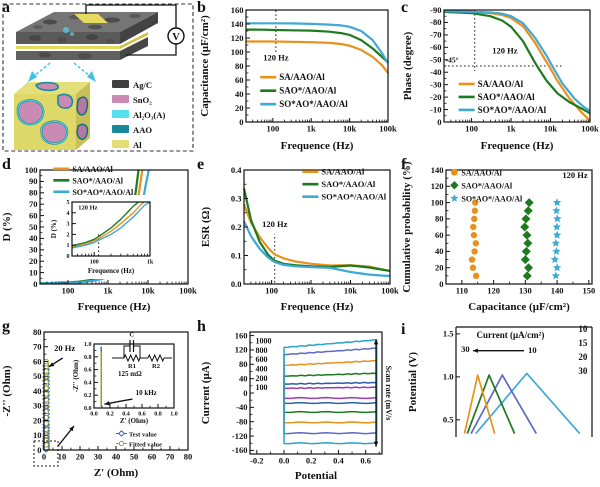  Describe the element at coordinates (170, 457) in the screenshot. I see `x-tick-label: 70` at that location.